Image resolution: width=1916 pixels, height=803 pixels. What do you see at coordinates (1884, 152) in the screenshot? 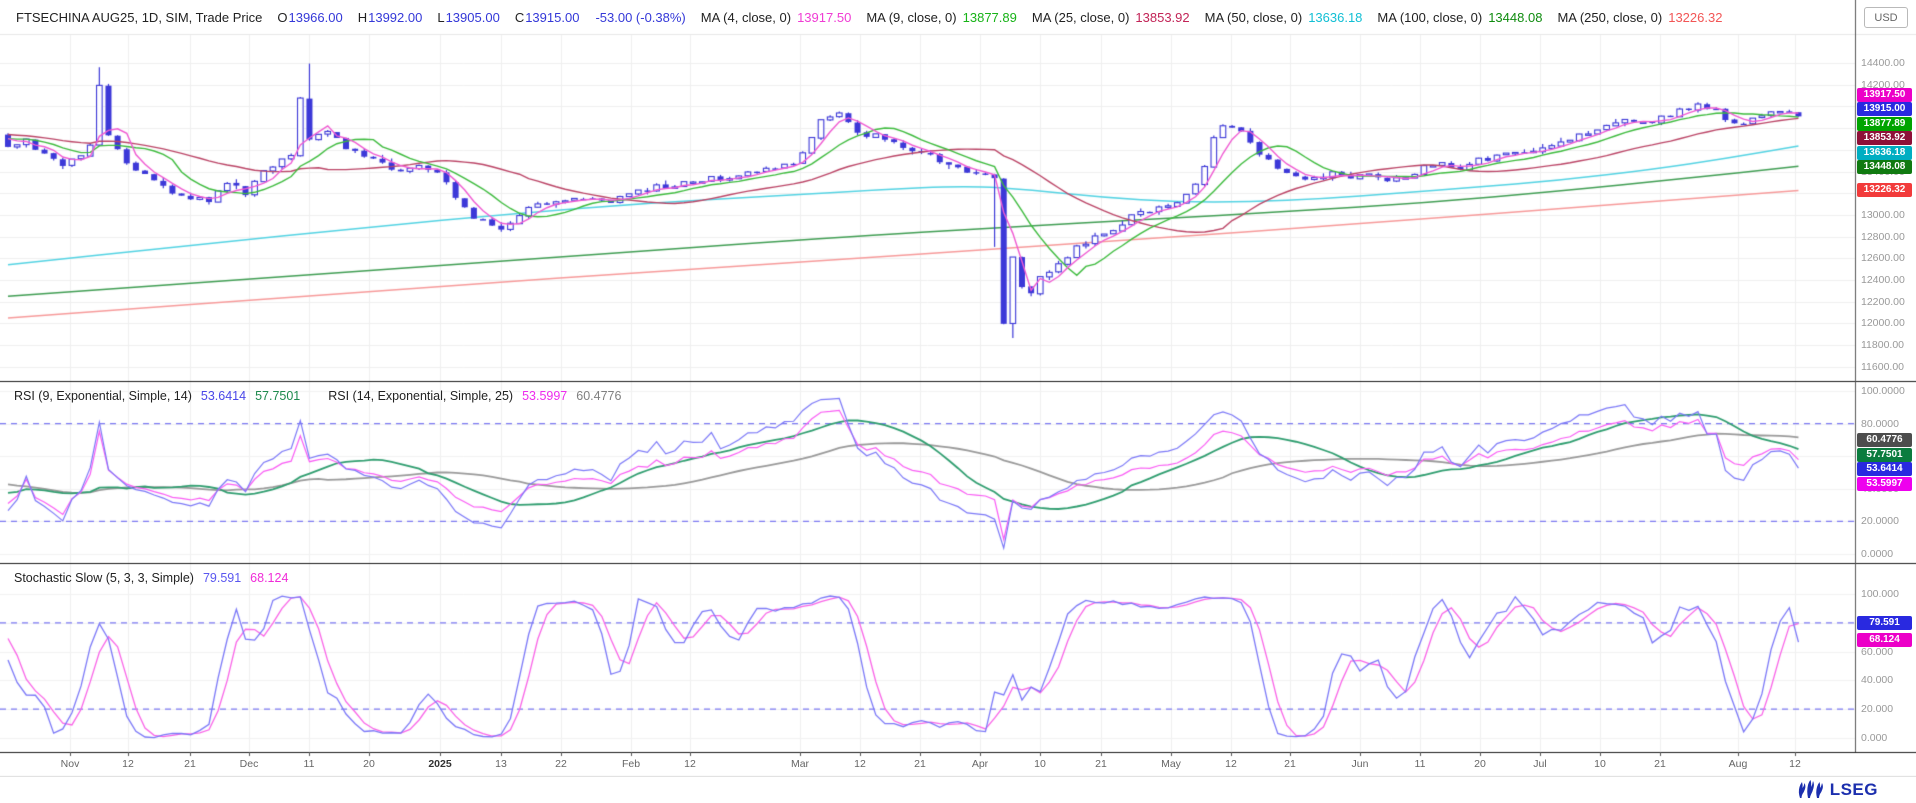
I see `axis-chip-ma50: 13636.18` at bounding box center [1884, 152].